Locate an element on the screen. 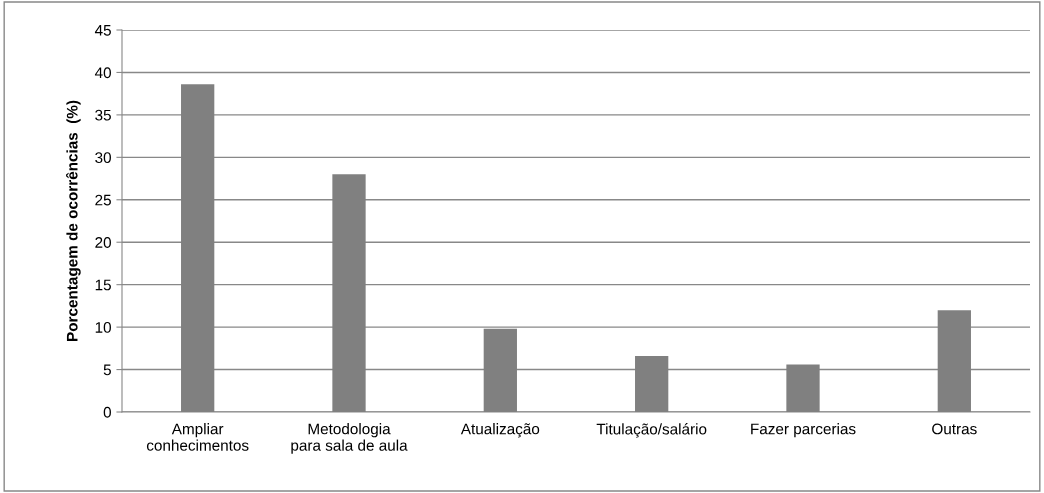  x-tick-label: Outras is located at coordinates (954, 429).